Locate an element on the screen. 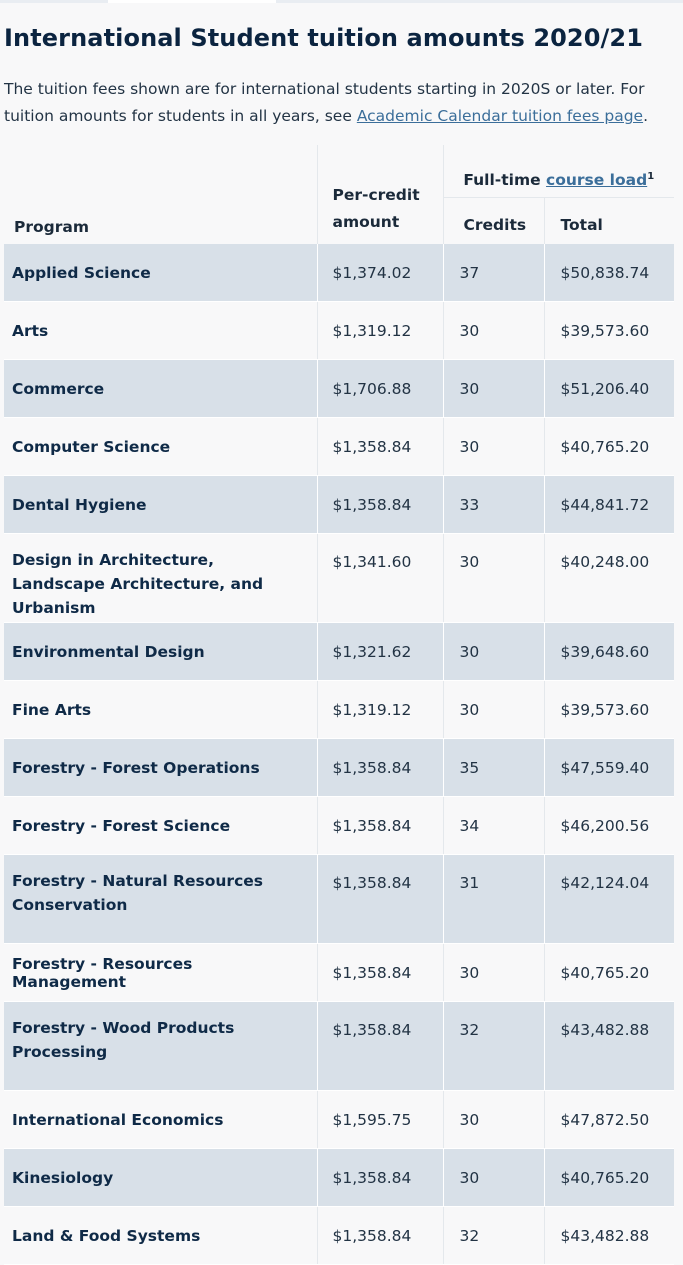  total-cell: $40,248.00 is located at coordinates (608, 578).